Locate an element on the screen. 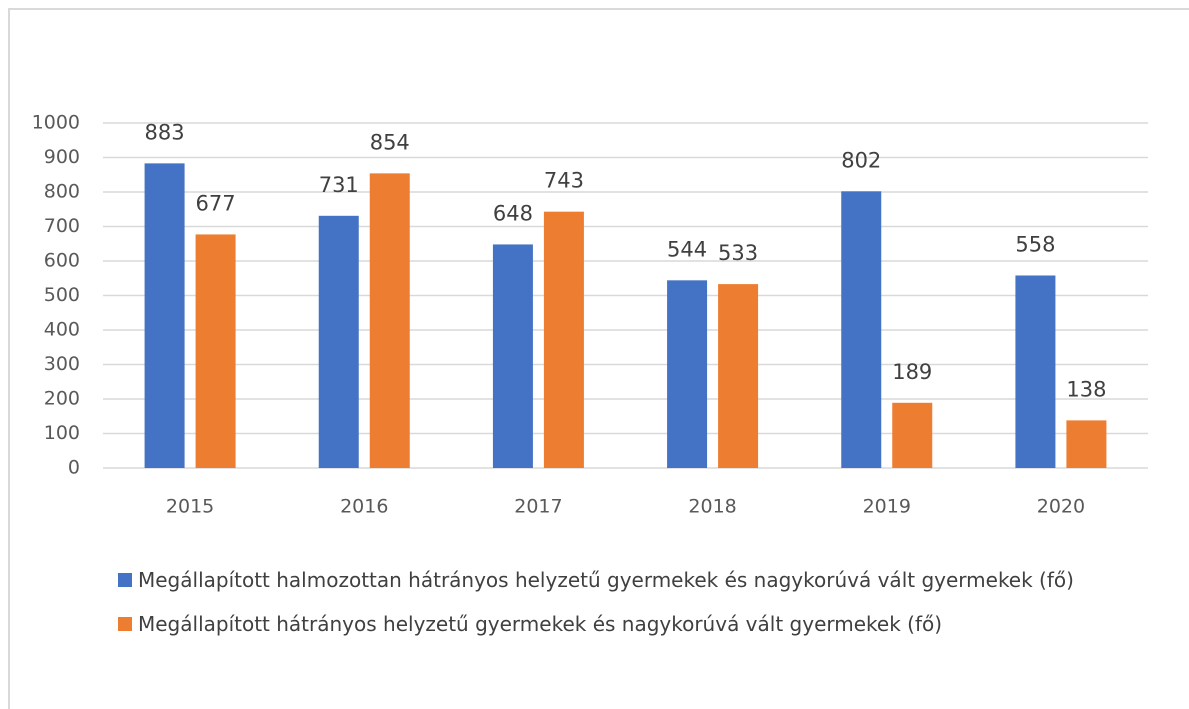  y-tick-label: 0 is located at coordinates (74, 468).